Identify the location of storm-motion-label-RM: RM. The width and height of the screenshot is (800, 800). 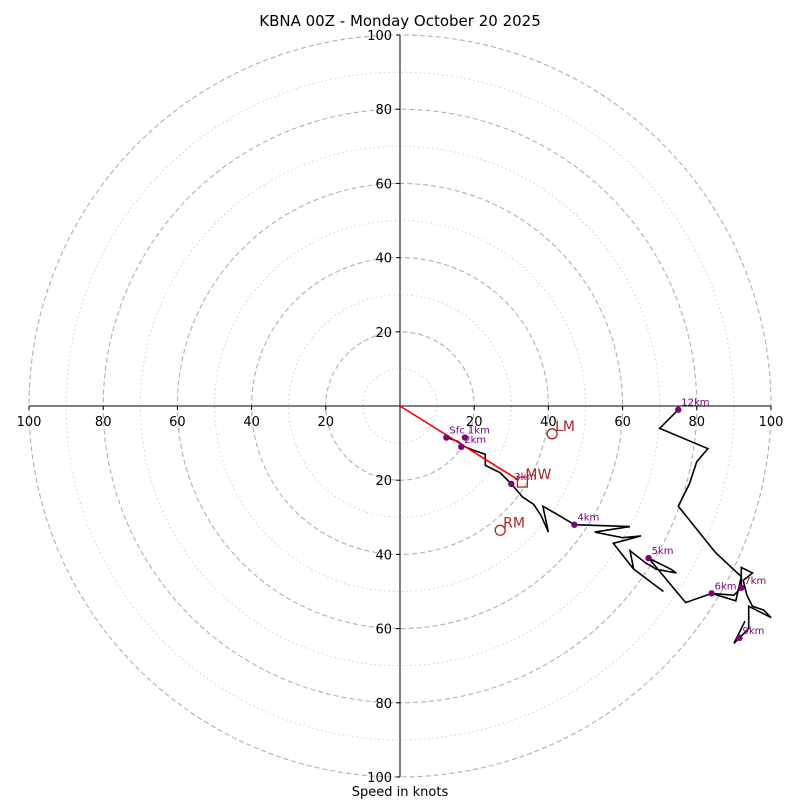
(514, 523).